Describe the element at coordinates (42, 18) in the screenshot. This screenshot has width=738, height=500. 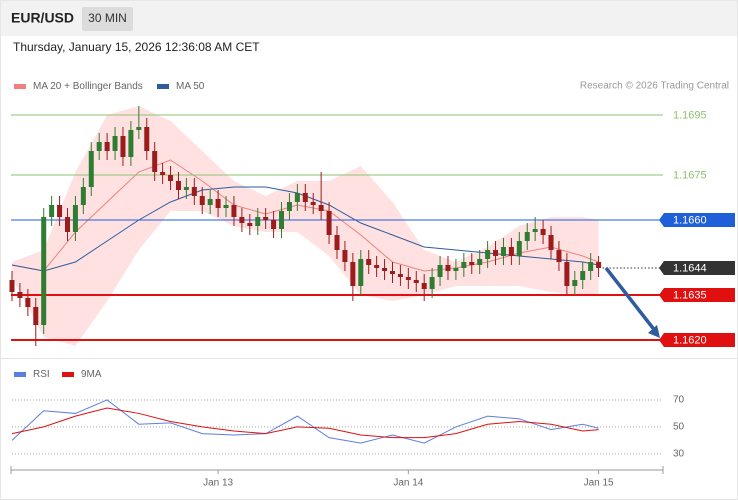
I see `symbol: EUR/USD` at that location.